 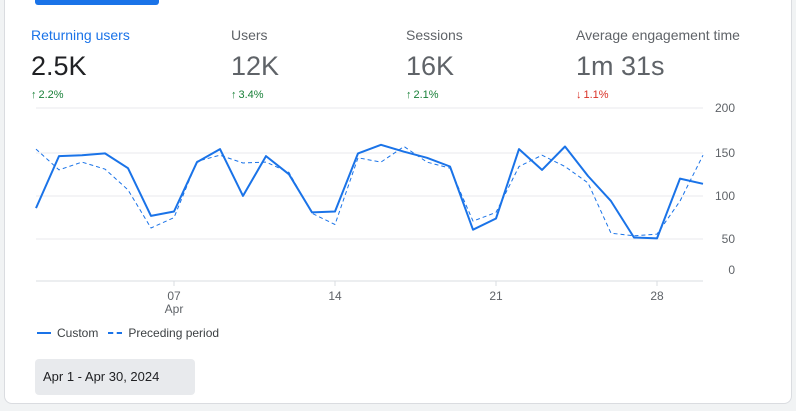 What do you see at coordinates (658, 95) in the screenshot?
I see `metric-change: ↓ 1.1%` at bounding box center [658, 95].